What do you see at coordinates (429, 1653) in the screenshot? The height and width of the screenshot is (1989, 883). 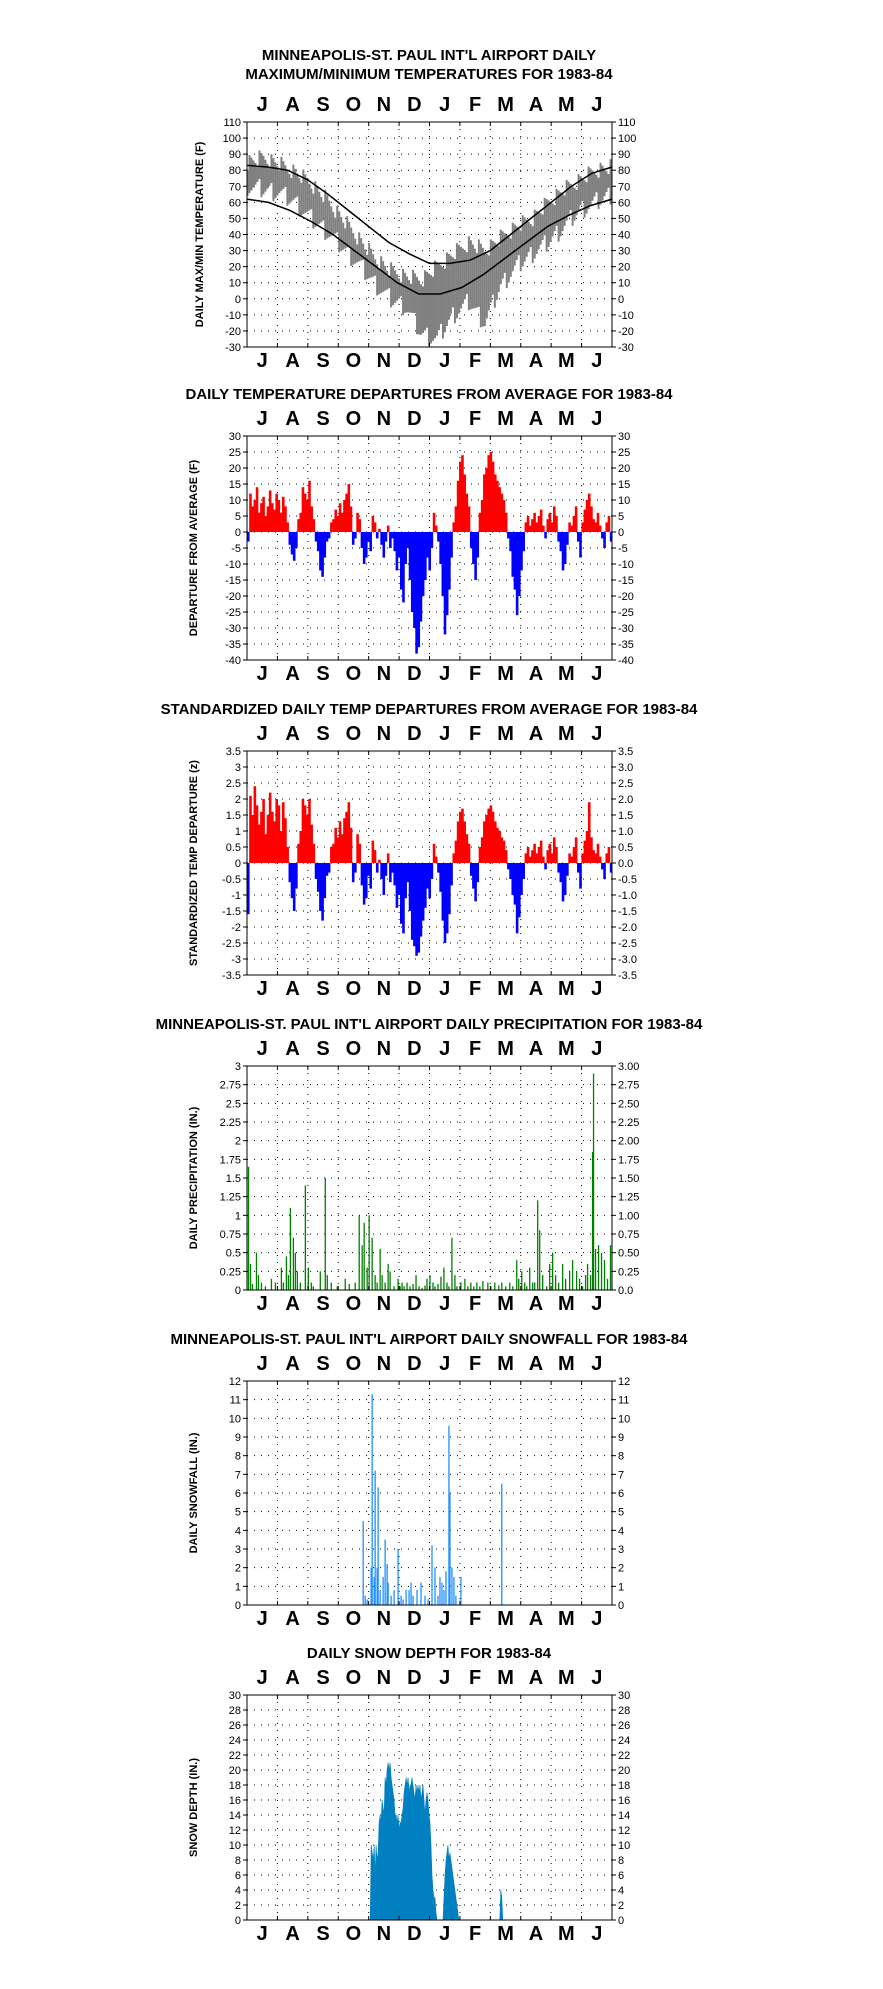 I see `chart-title: DAILY SNOW DEPTH FOR 1983-84` at bounding box center [429, 1653].